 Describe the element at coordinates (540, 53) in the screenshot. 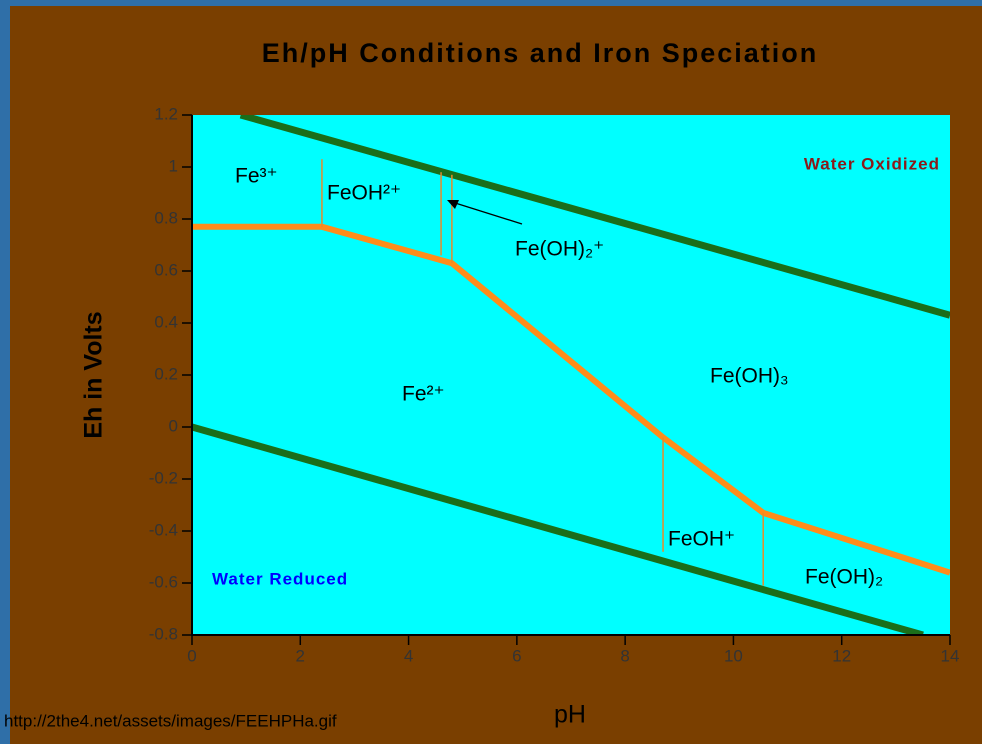

I see `chart-title: Eh/pH Conditions and Iron Speciation` at that location.